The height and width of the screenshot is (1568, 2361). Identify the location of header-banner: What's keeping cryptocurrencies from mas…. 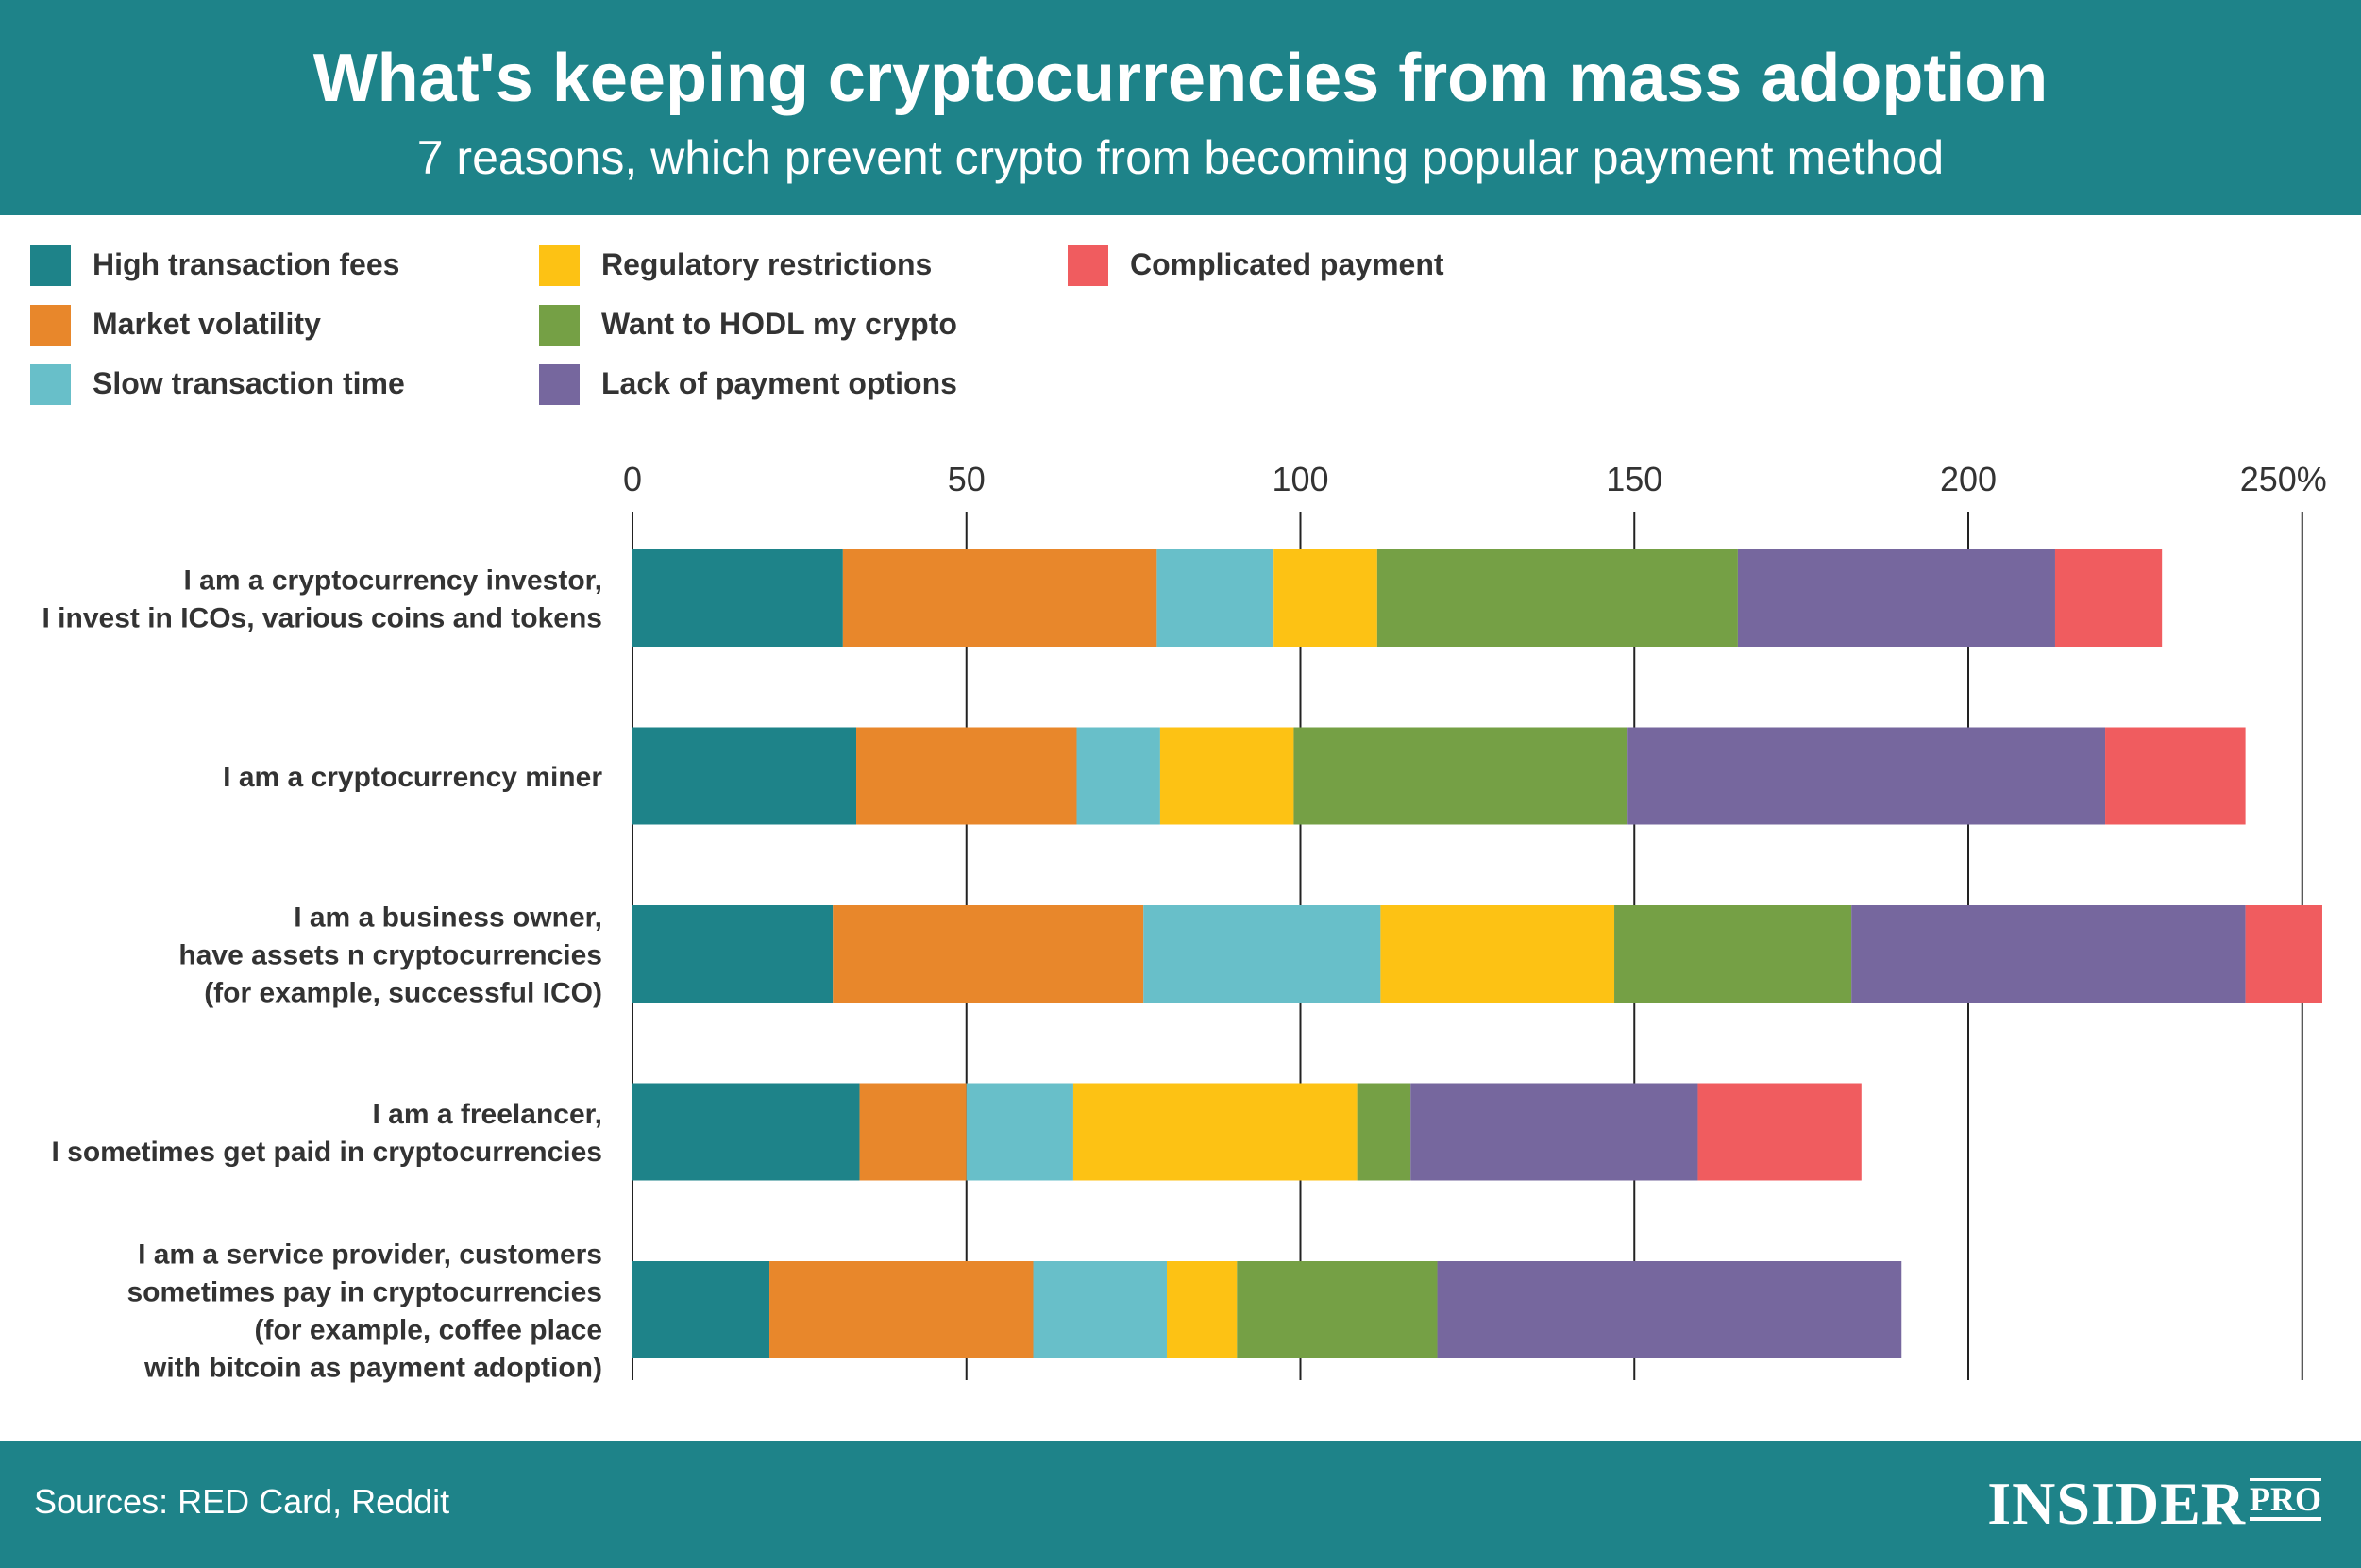
(1180, 108).